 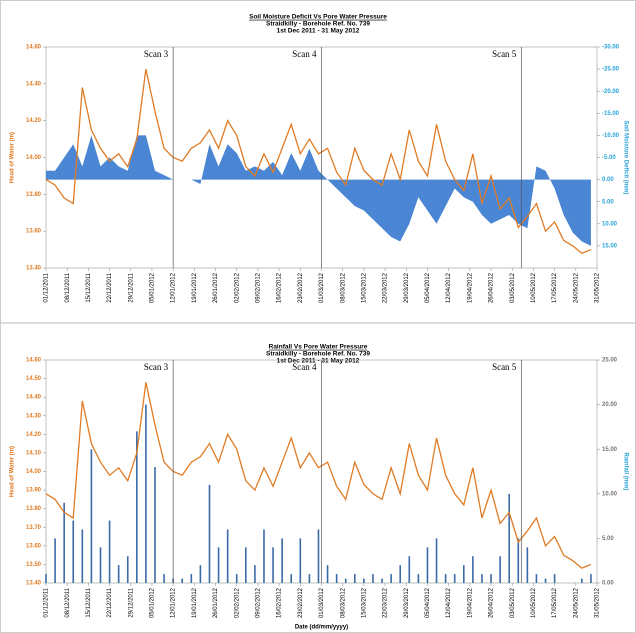 I want to click on x-tick-label: 24/05/2012, so click(x=576, y=602).